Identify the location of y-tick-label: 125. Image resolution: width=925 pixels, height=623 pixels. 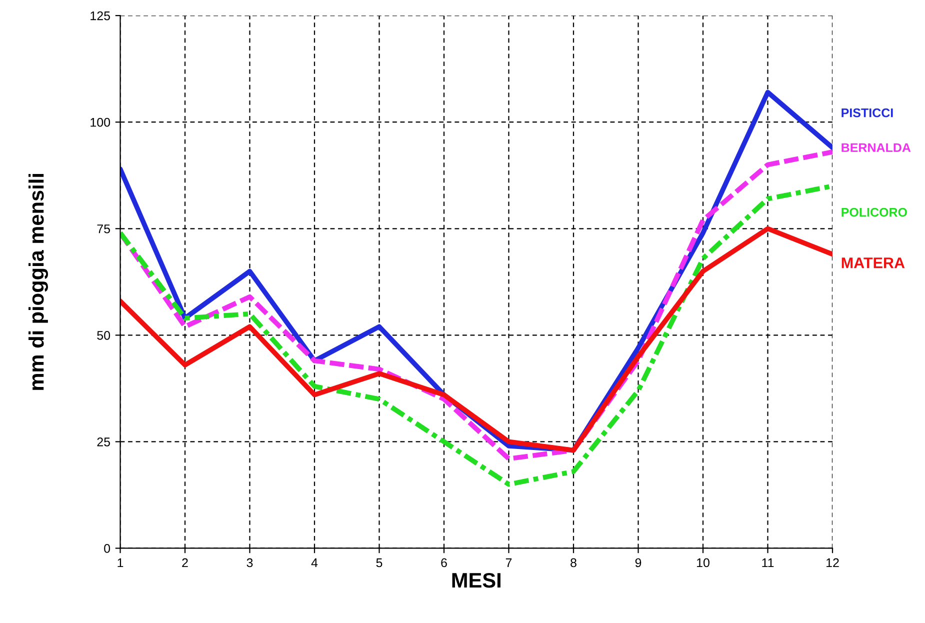
(100, 15).